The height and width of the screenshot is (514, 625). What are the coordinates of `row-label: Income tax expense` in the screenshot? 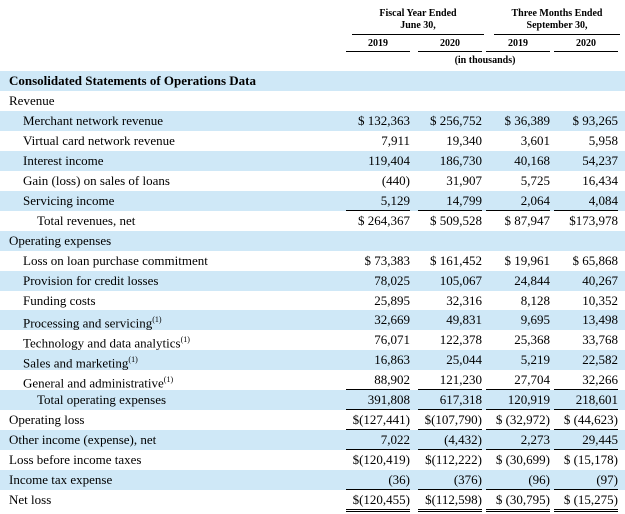 It's located at (61, 480).